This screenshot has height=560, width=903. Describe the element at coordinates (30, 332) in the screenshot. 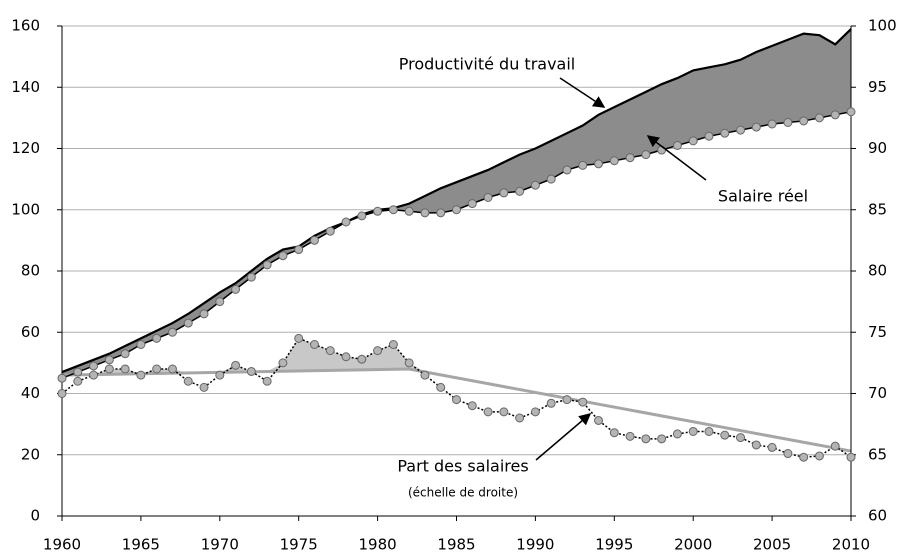

I see `y-tick-label: 60` at that location.